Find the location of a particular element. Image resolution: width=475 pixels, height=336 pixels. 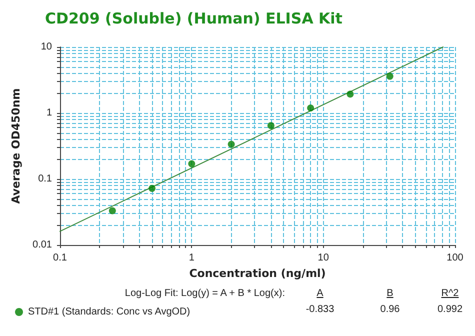

text: 0.992 is located at coordinates (450, 309).